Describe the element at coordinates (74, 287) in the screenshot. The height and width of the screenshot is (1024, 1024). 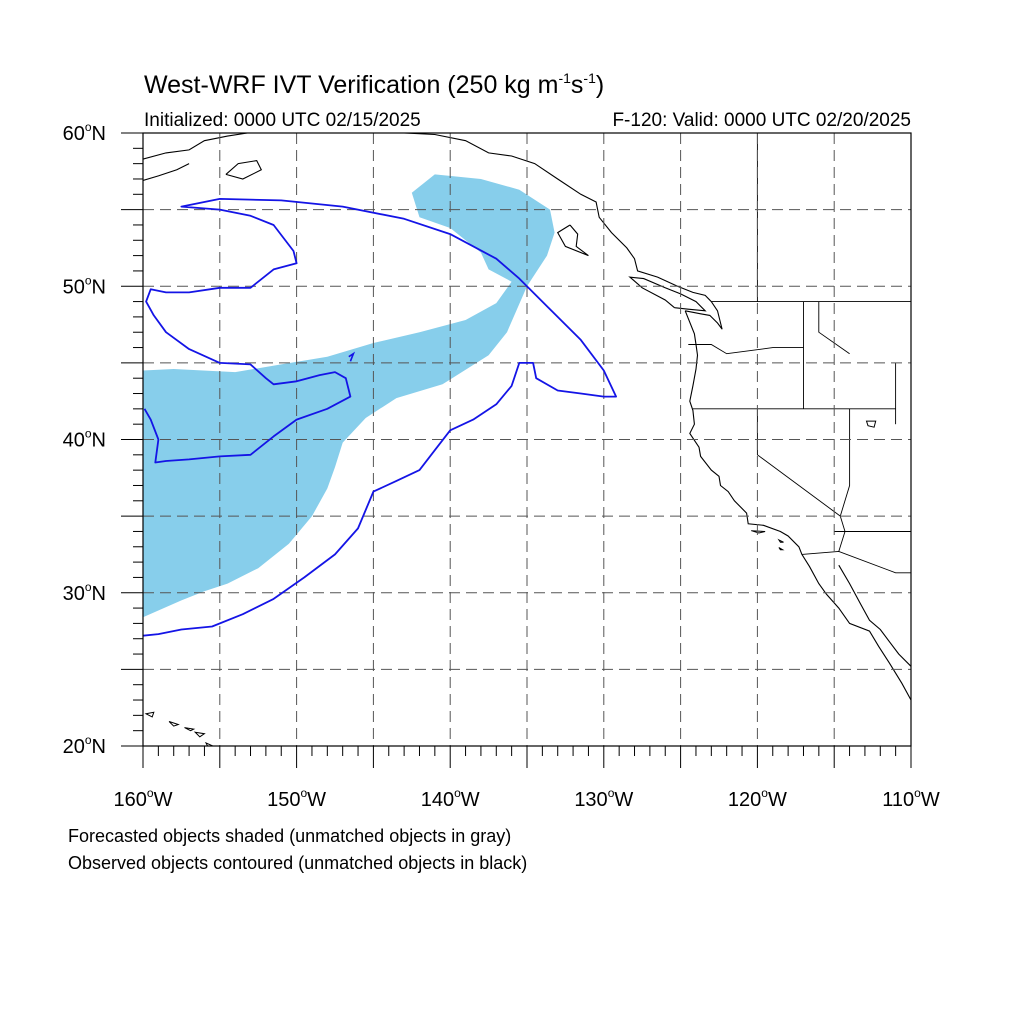
I see `lat-tick-number: 50` at that location.